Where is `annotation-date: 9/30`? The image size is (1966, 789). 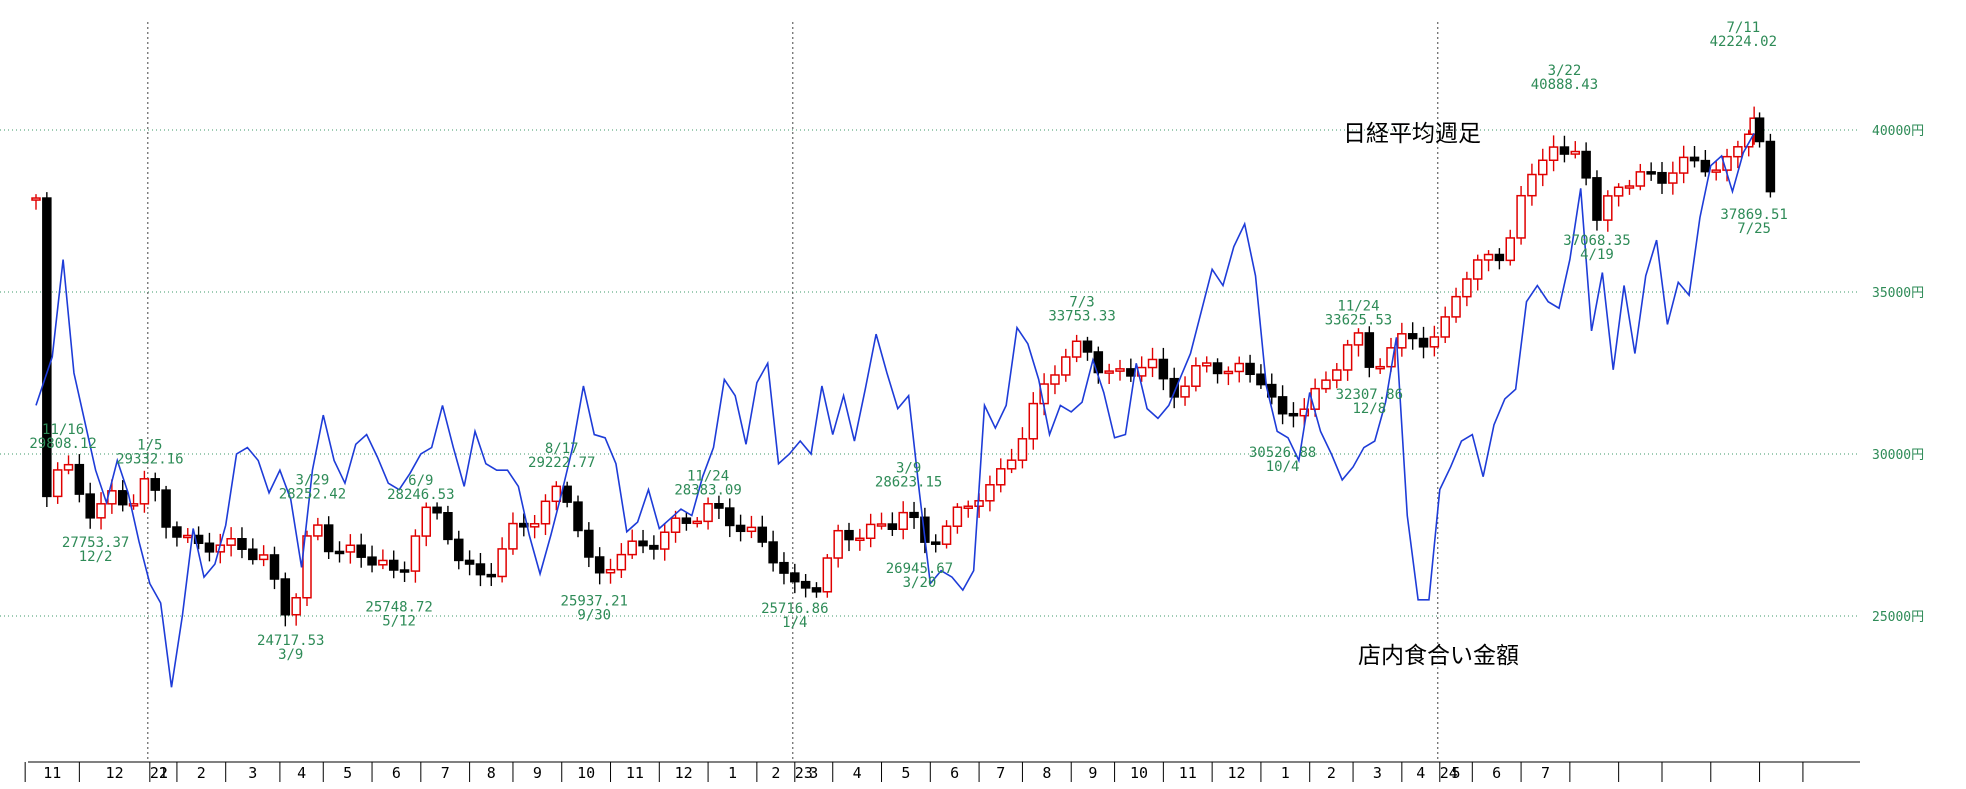 annotation-date: 9/30 is located at coordinates (594, 616).